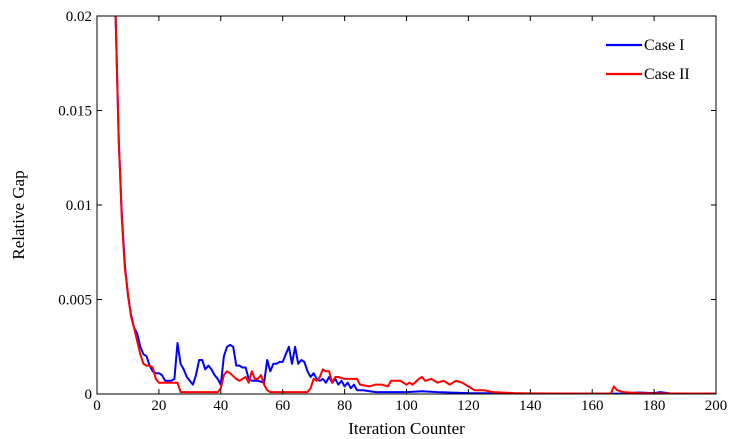  I want to click on y-tick-label: 0.005, so click(75, 301).